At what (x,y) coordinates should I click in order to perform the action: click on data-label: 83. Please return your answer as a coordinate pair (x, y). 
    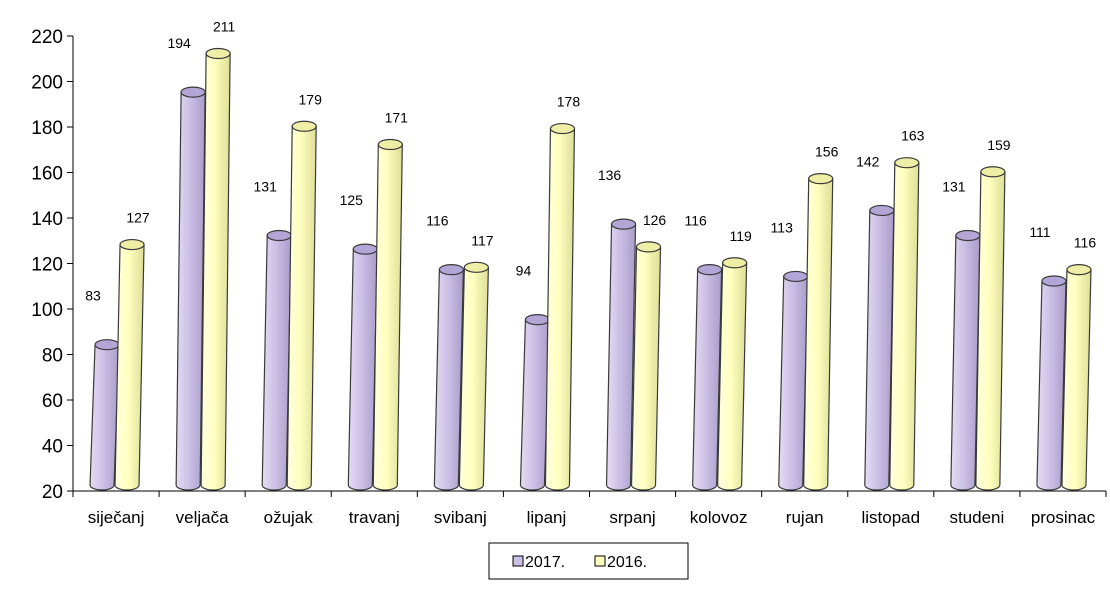
    Looking at the image, I should click on (93, 296).